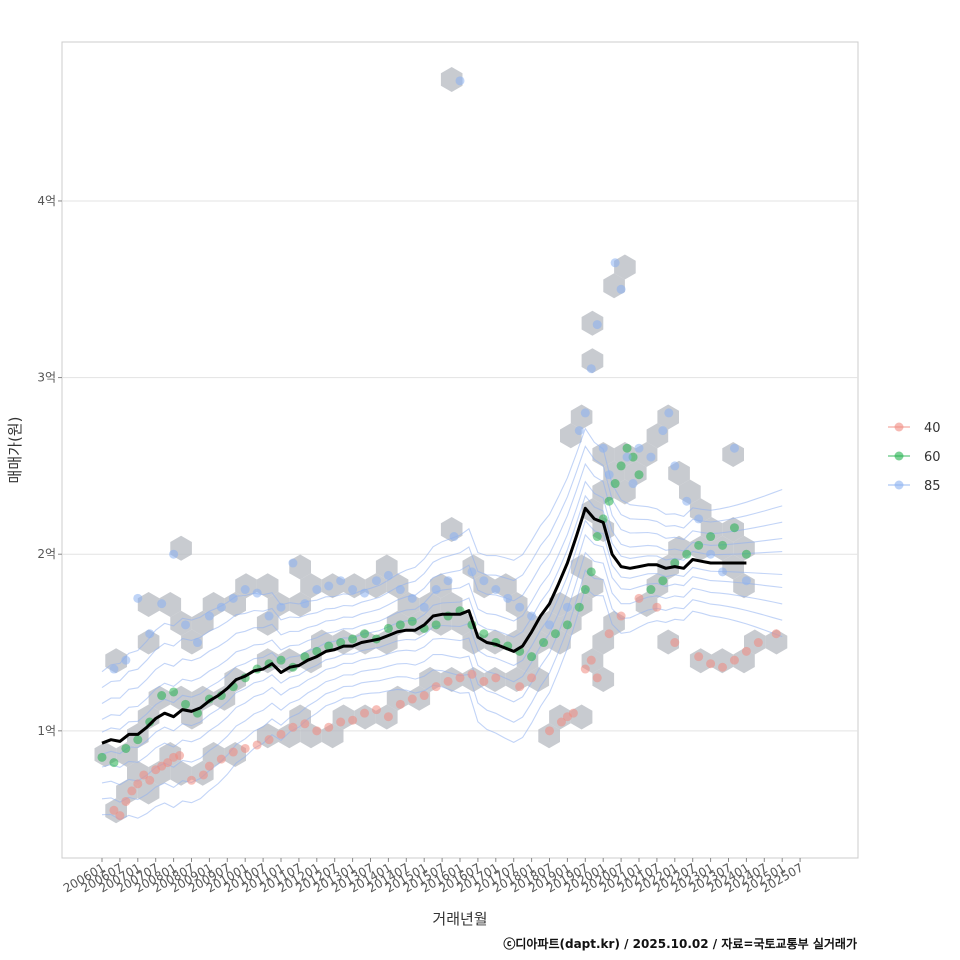  What do you see at coordinates (46, 201) in the screenshot?
I see `y-tick-label: 4억` at bounding box center [46, 201].